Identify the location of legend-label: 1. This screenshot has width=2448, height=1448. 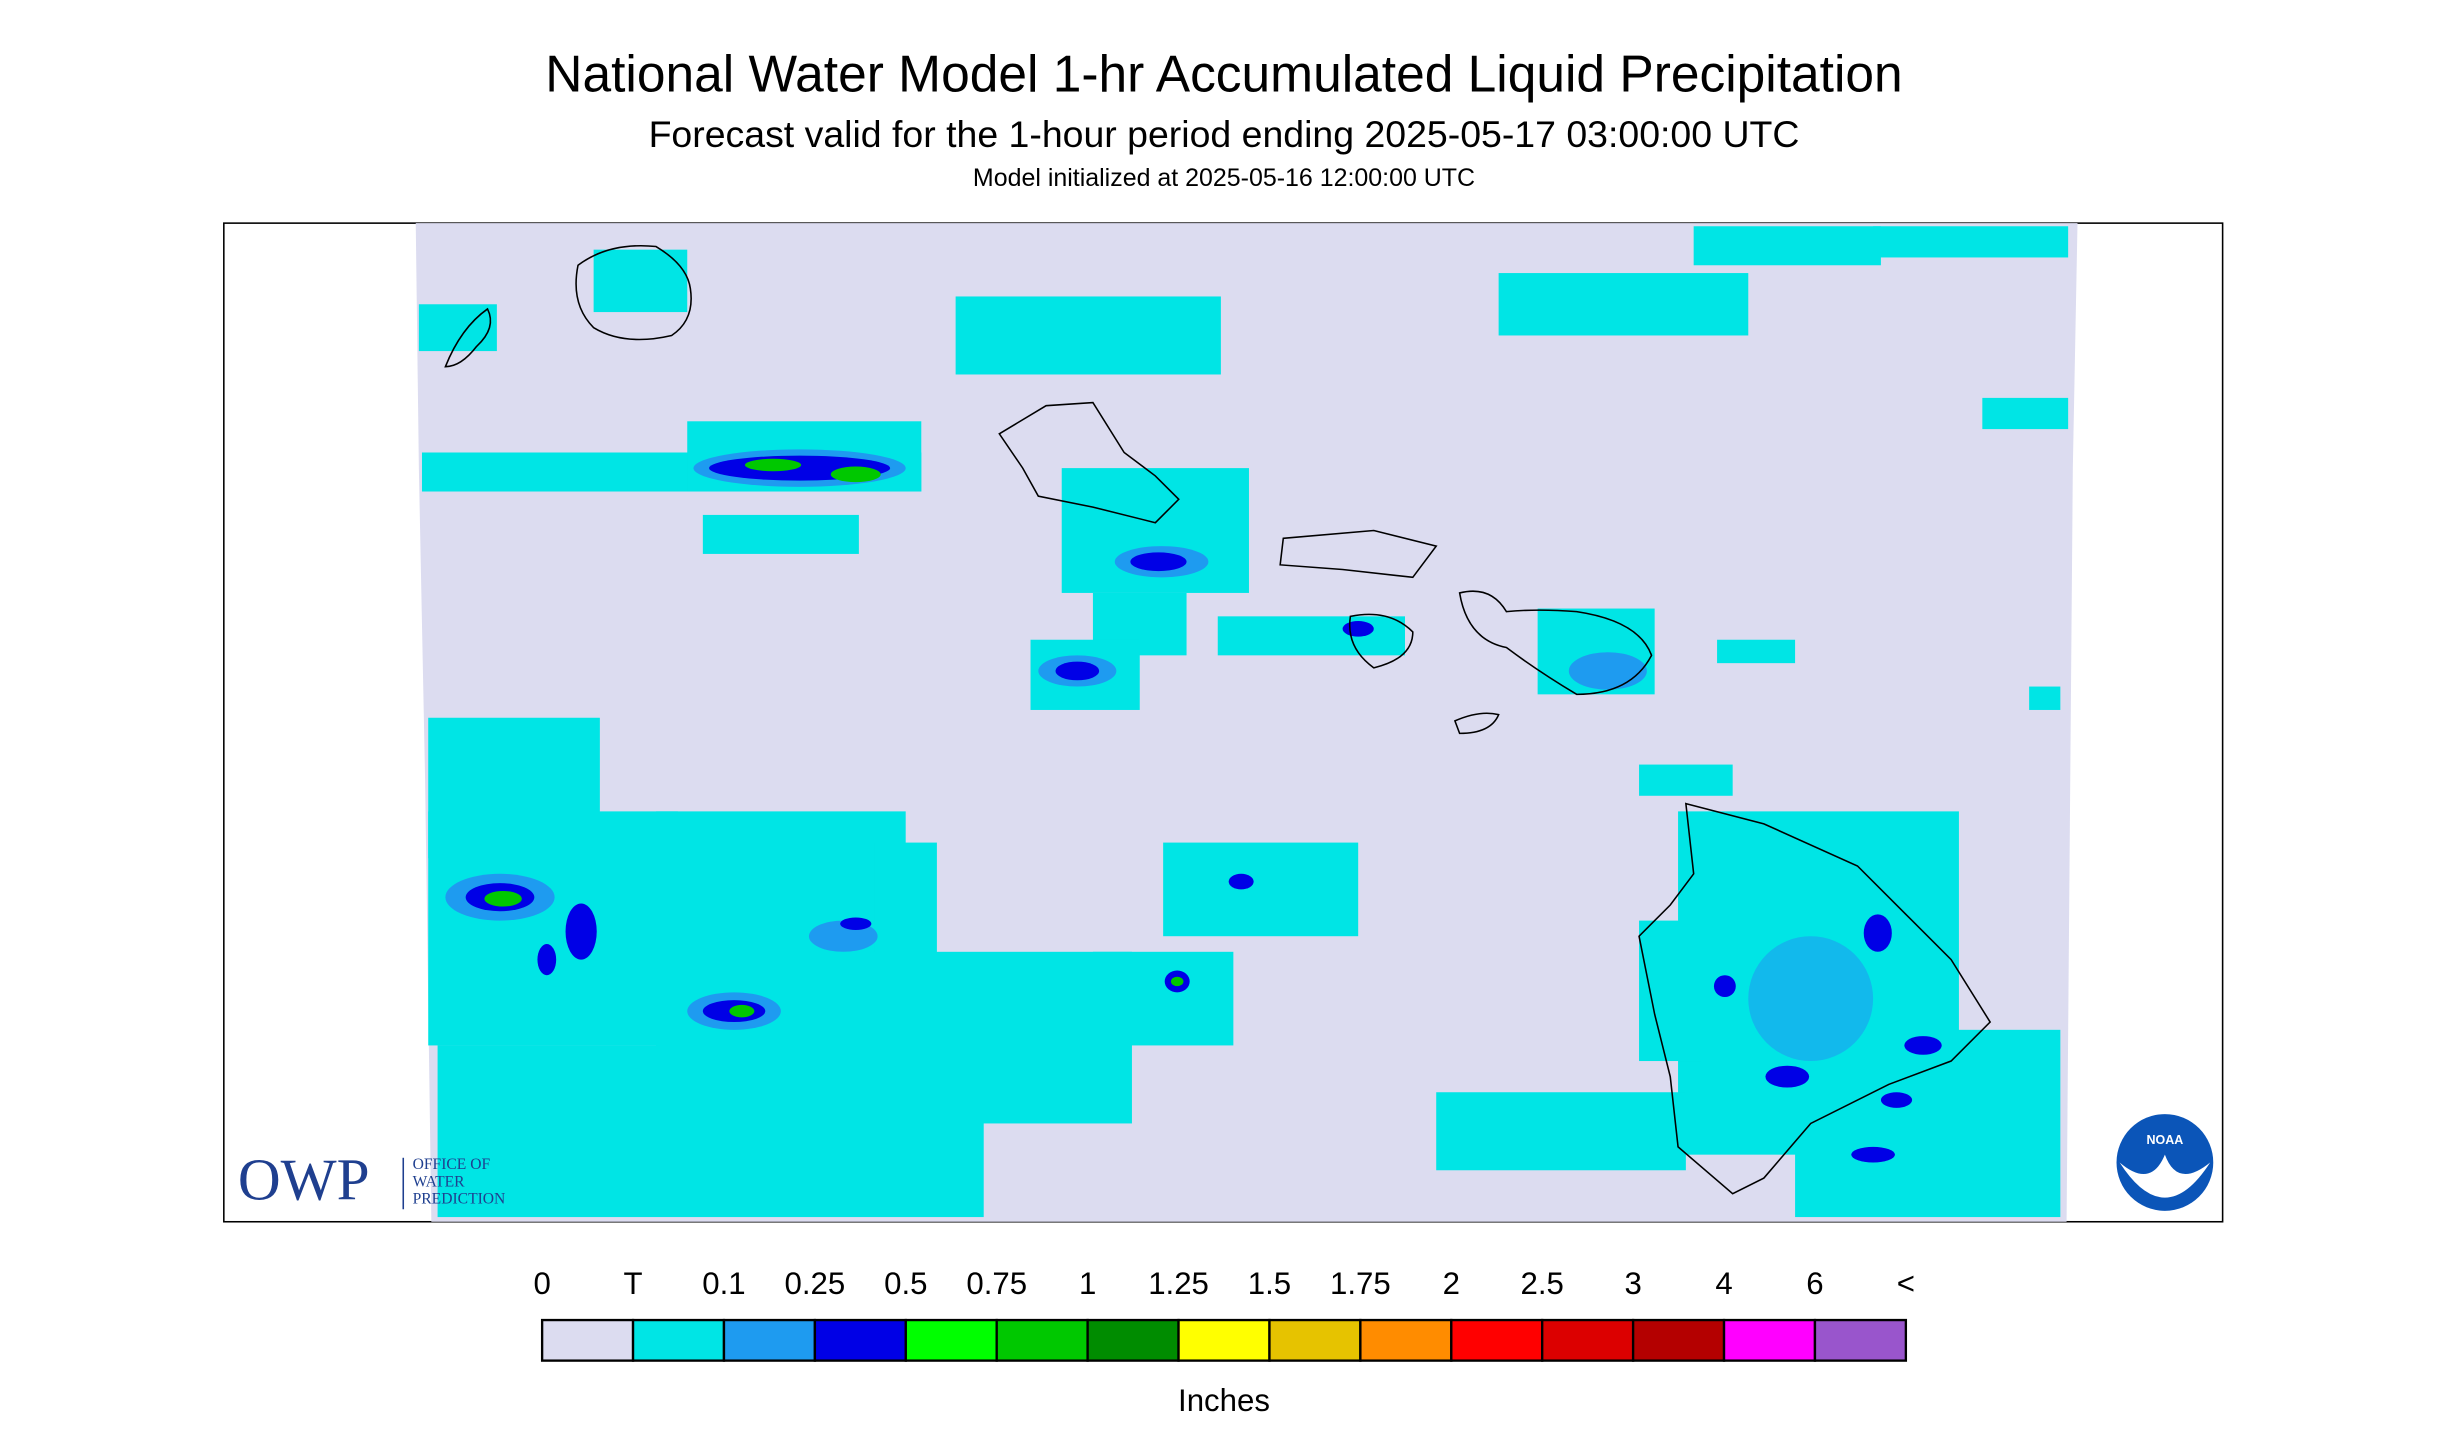
(1087, 1283).